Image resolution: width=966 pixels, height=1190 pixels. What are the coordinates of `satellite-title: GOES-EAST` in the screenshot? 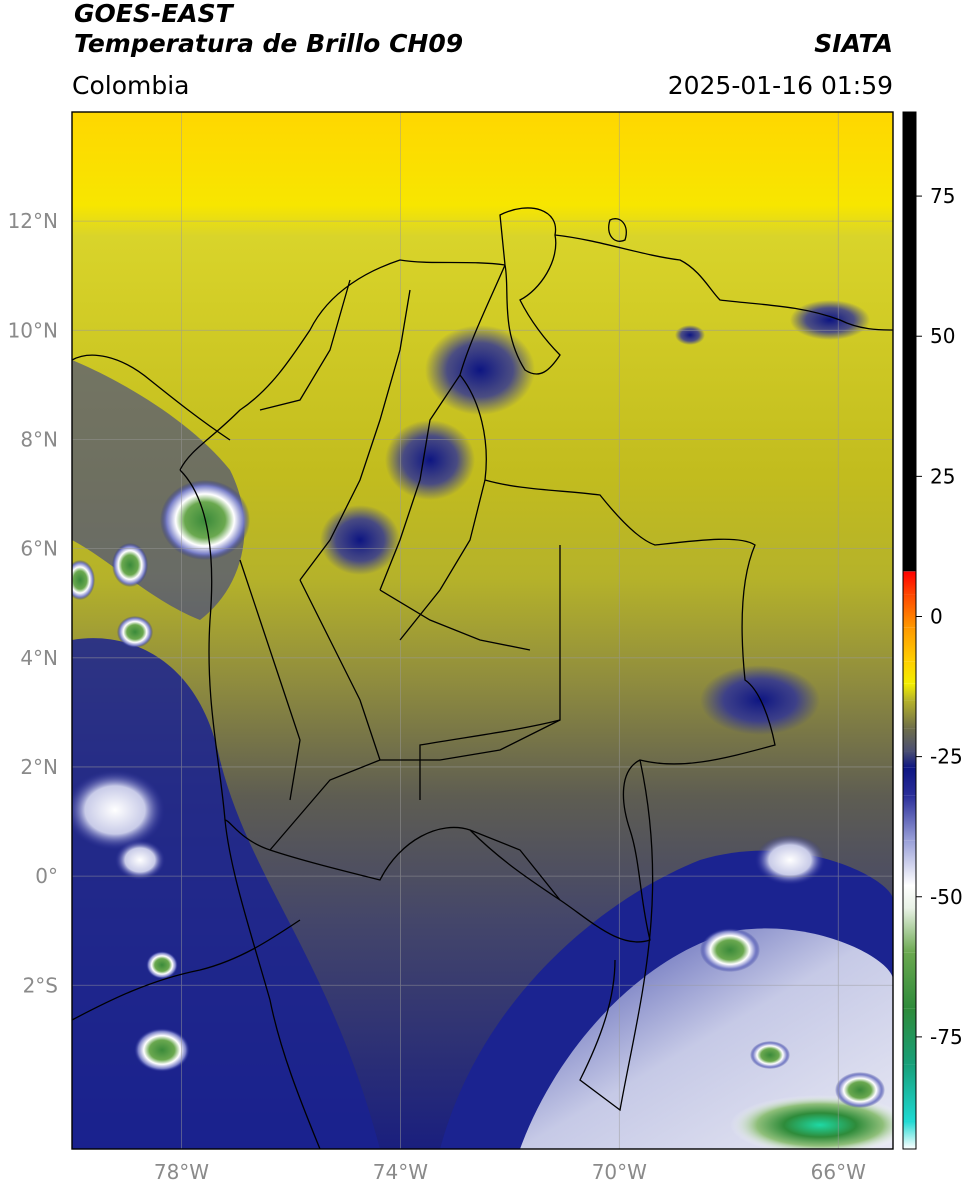 It's located at (153, 14).